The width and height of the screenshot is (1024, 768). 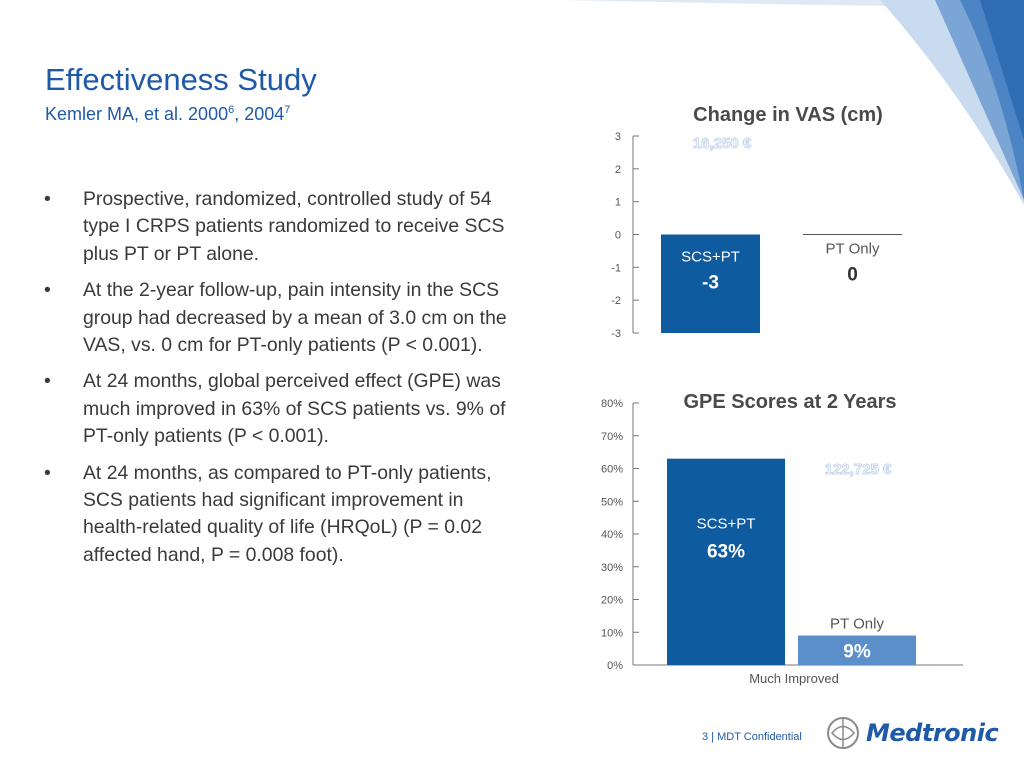 What do you see at coordinates (137, 114) in the screenshot?
I see `subtitle-citation: Kemler MA, et al. 2000` at bounding box center [137, 114].